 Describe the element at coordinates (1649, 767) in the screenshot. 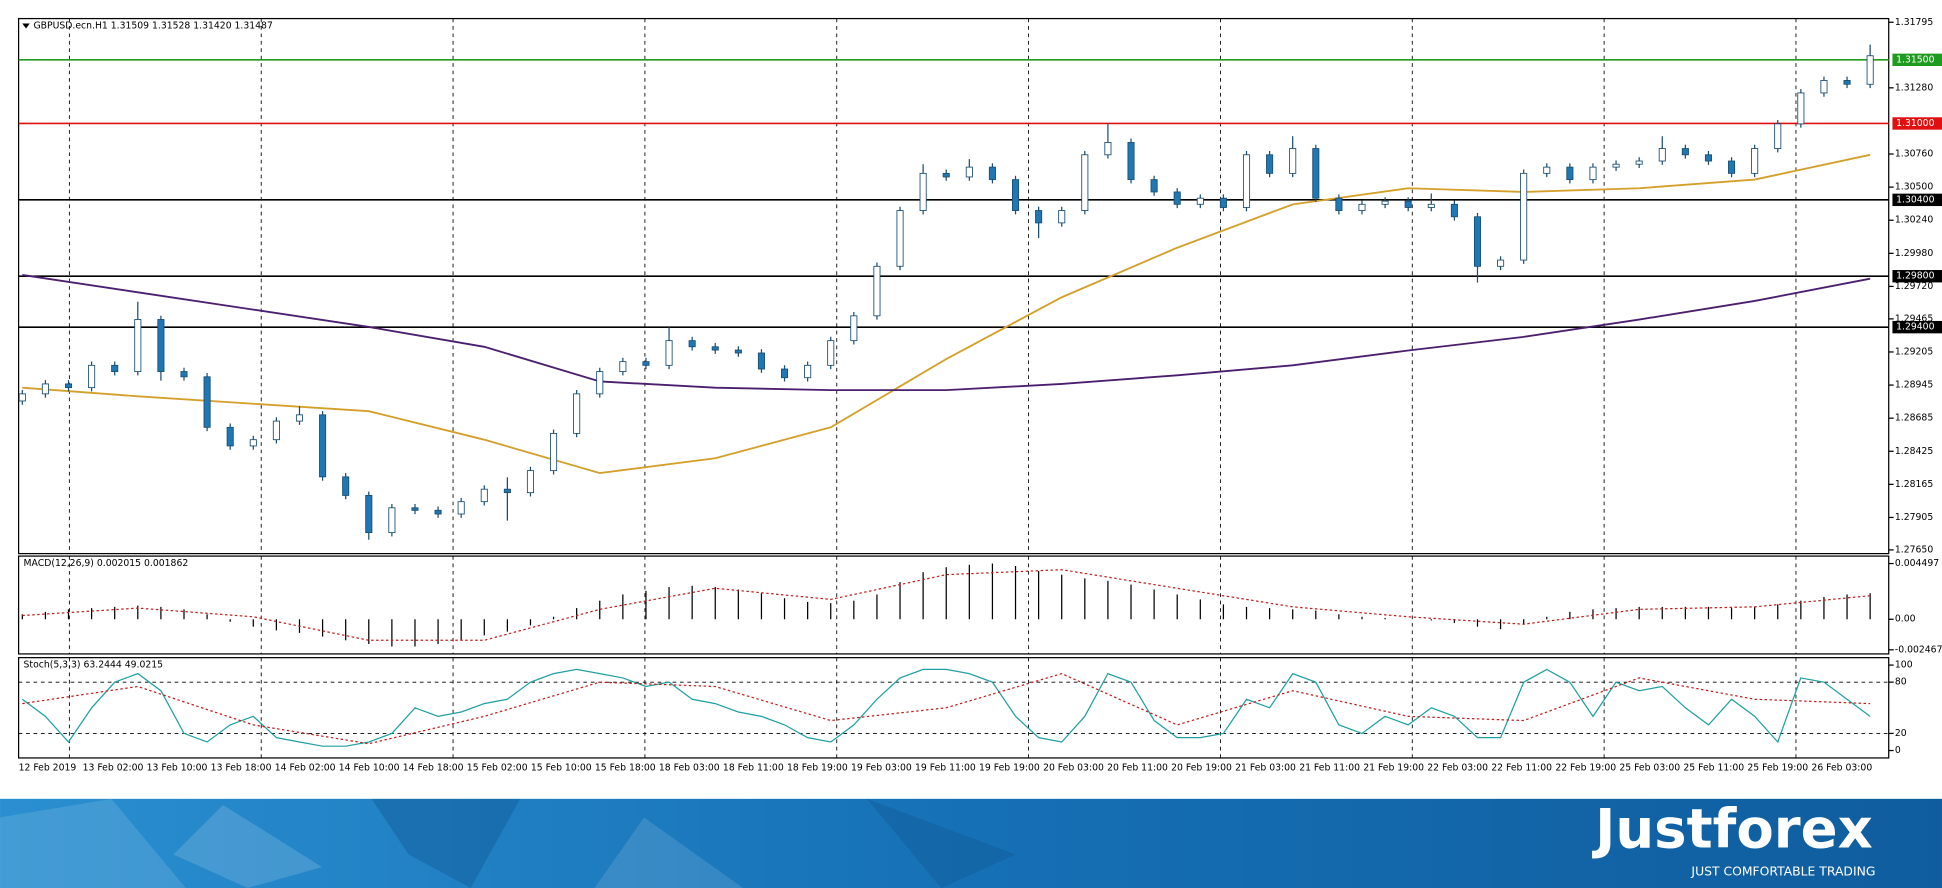

I see `x-tick-label: 25 Feb 03:00` at that location.